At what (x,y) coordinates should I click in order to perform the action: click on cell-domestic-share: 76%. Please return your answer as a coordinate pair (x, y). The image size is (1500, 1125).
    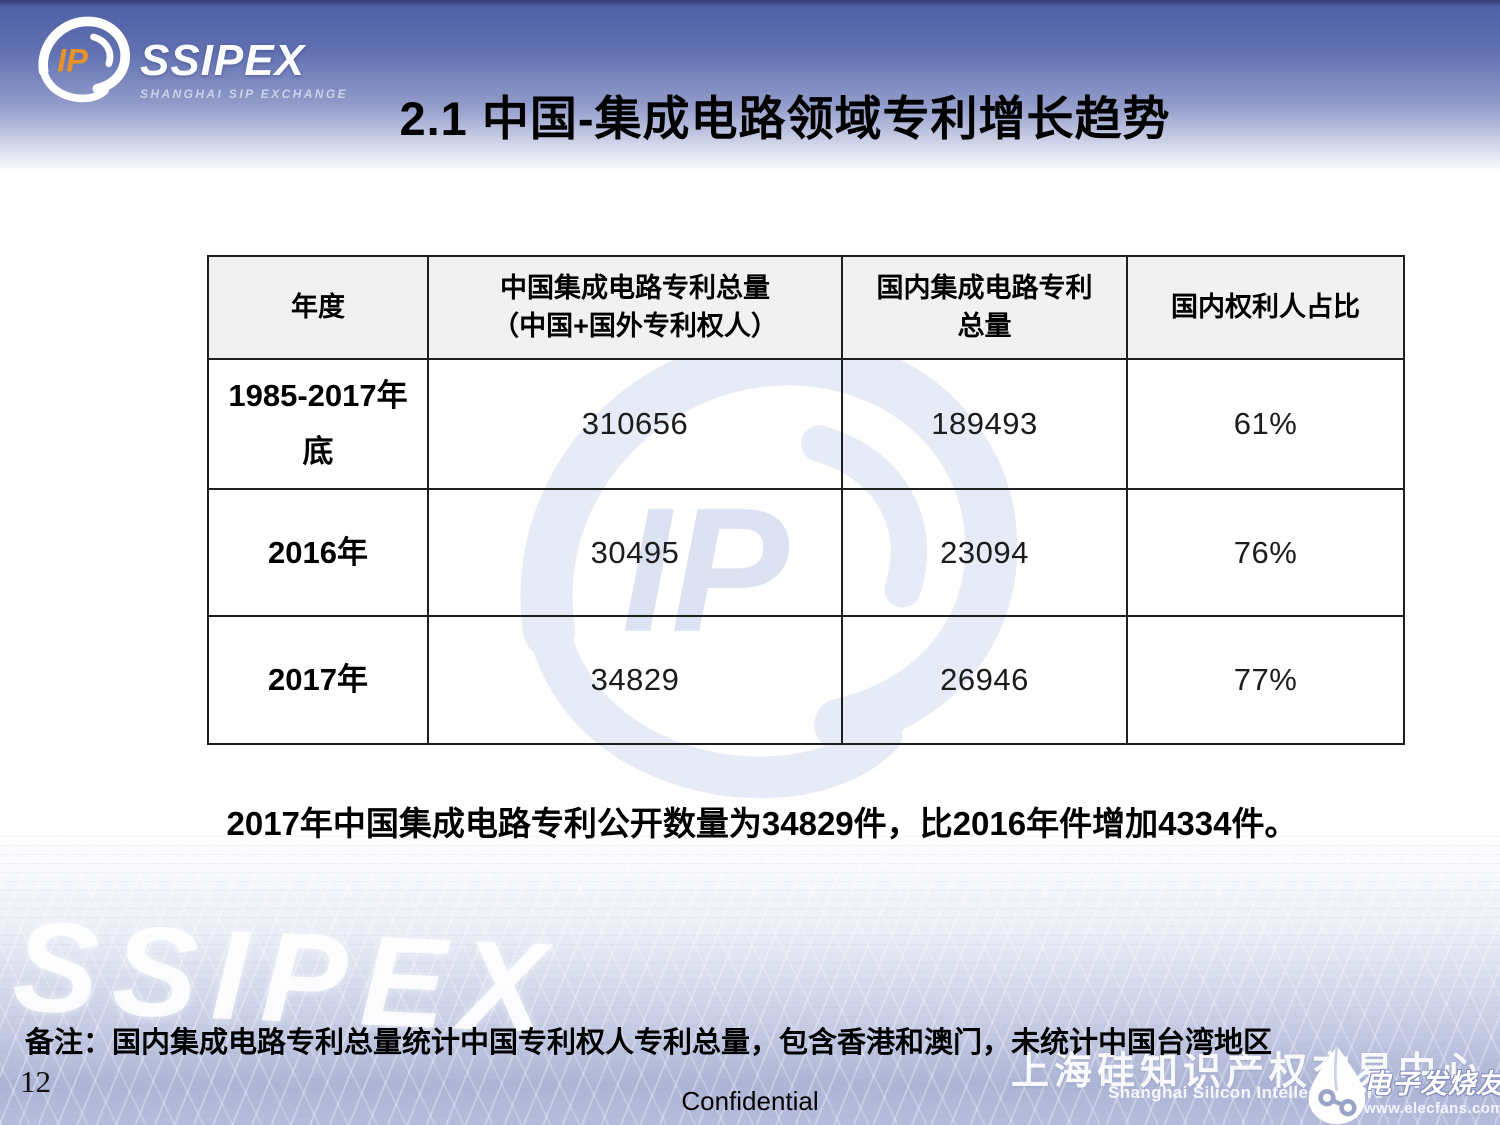
    Looking at the image, I should click on (1265, 552).